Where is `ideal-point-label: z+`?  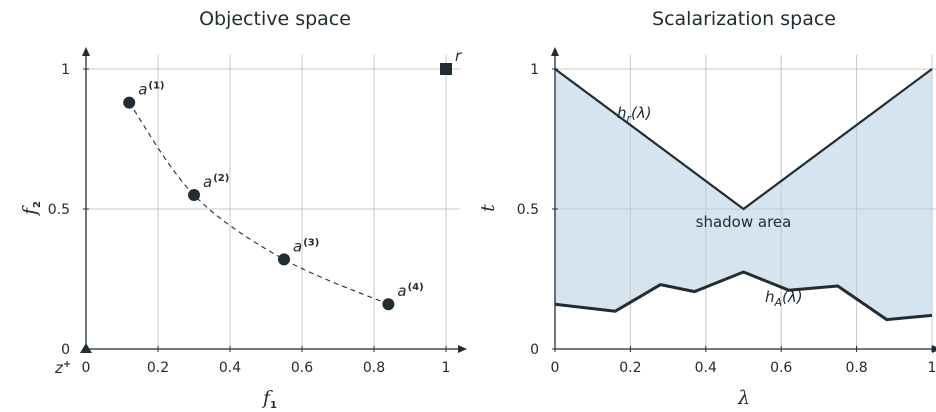
ideal-point-label: z+ is located at coordinates (62, 368).